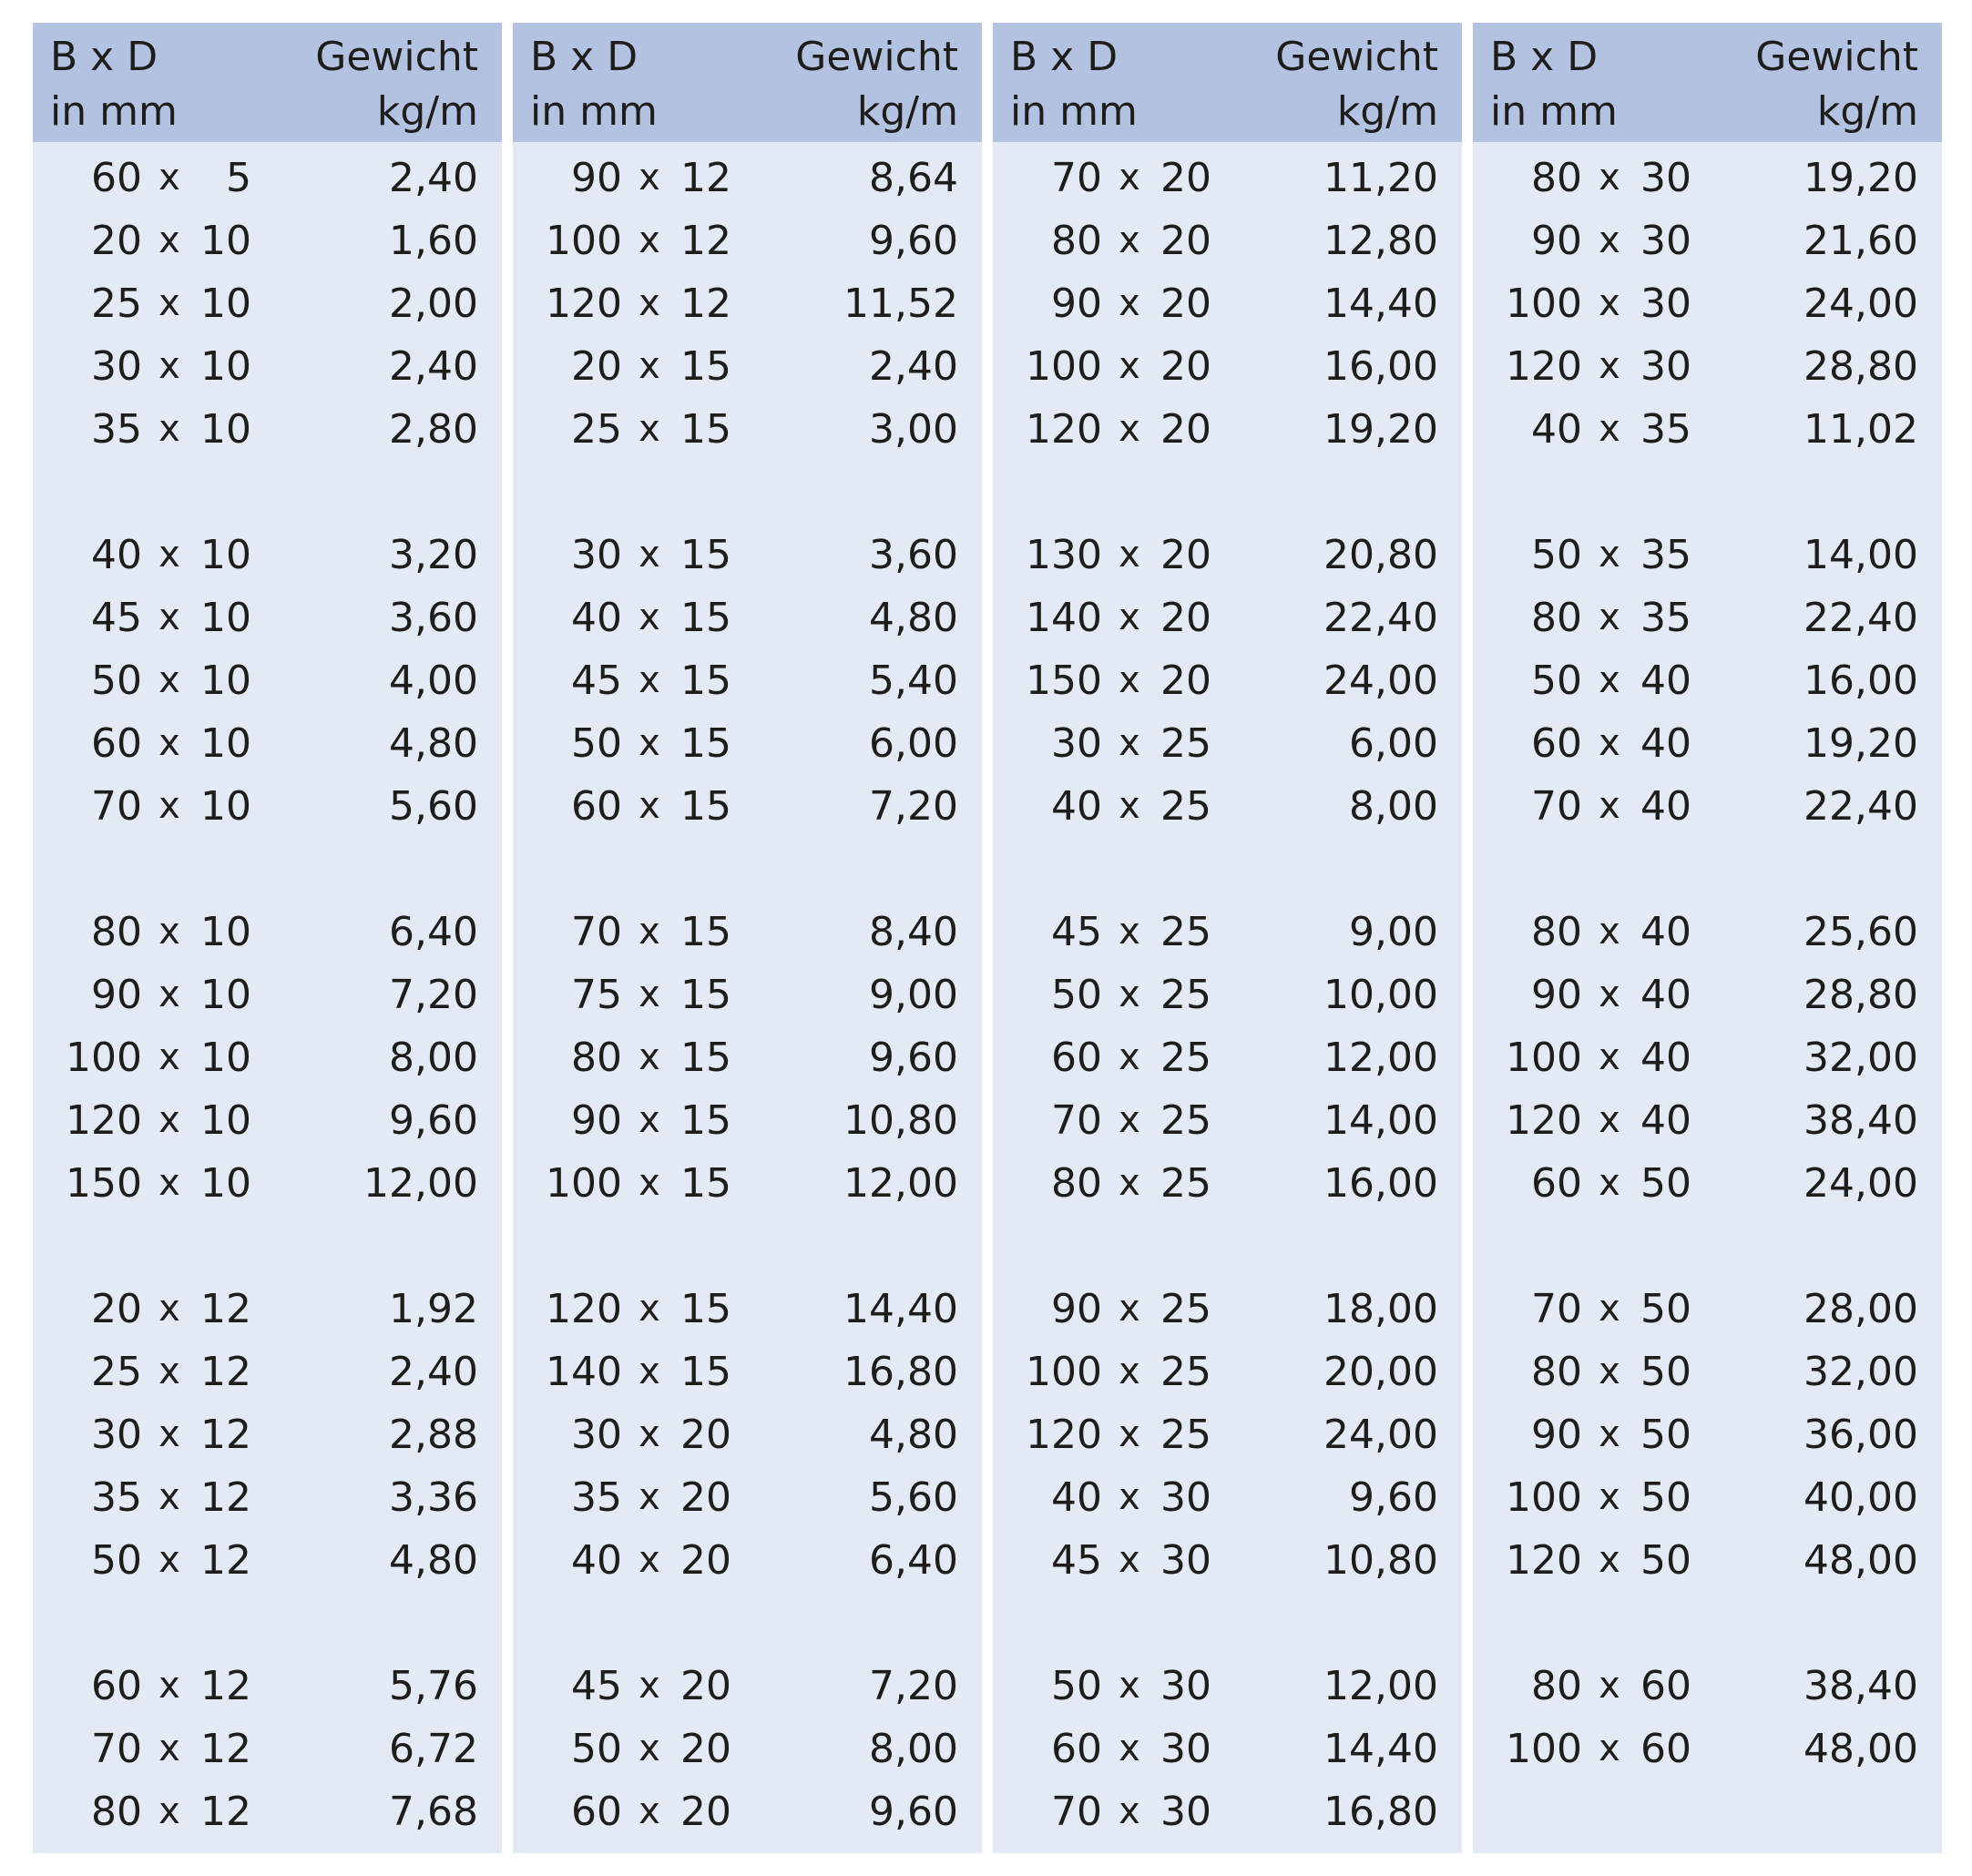  I want to click on weight-value: 6,00, so click(913, 743).